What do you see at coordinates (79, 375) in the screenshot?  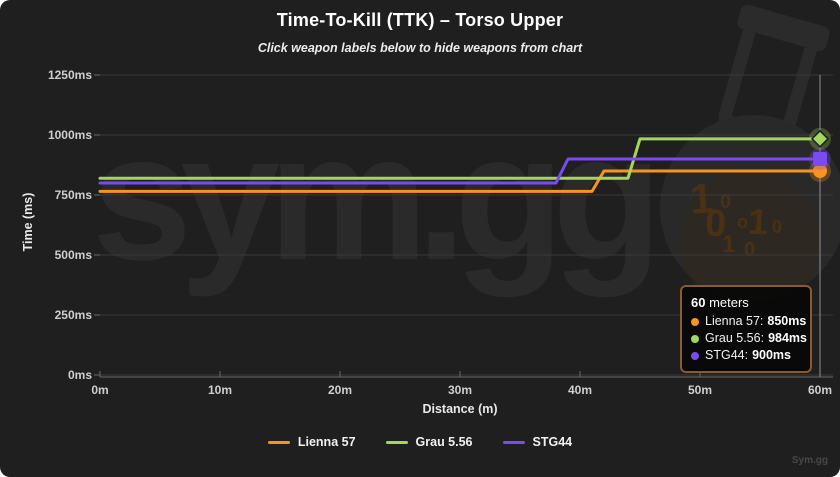 I see `y-tick-label: 0ms` at bounding box center [79, 375].